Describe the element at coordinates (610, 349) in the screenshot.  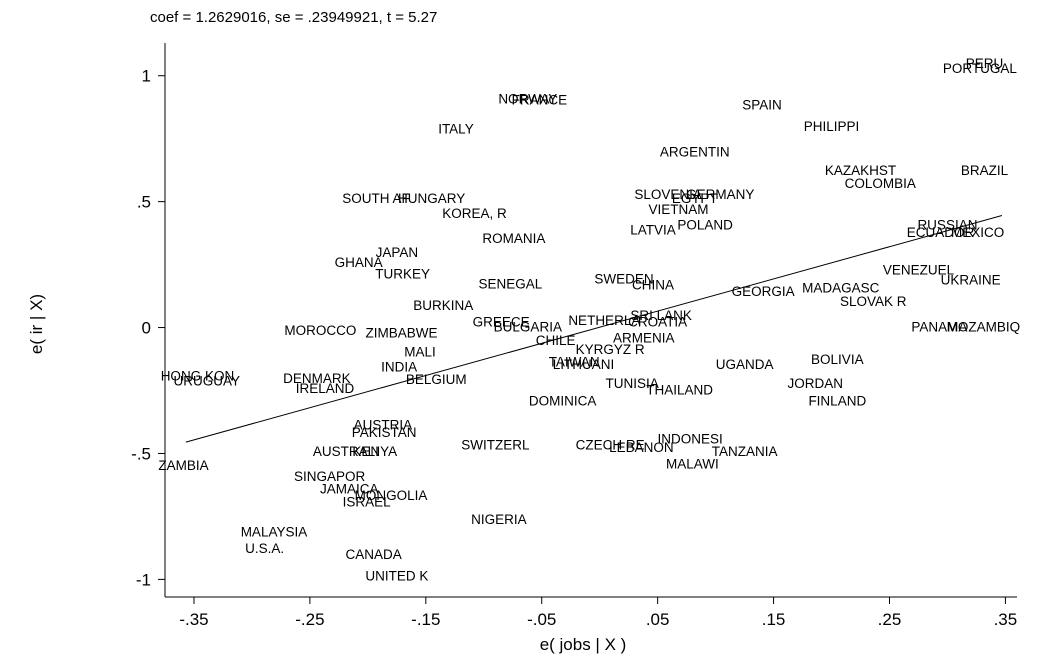
I see `point-label: KYRGYZ R` at that location.